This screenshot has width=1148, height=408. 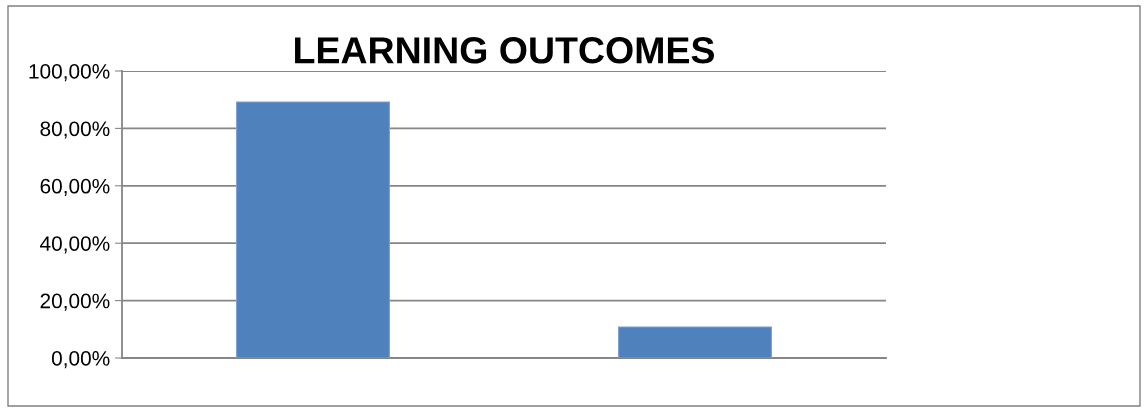 What do you see at coordinates (504, 50) in the screenshot?
I see `chart-title: LEARNING OUTCOMES` at bounding box center [504, 50].